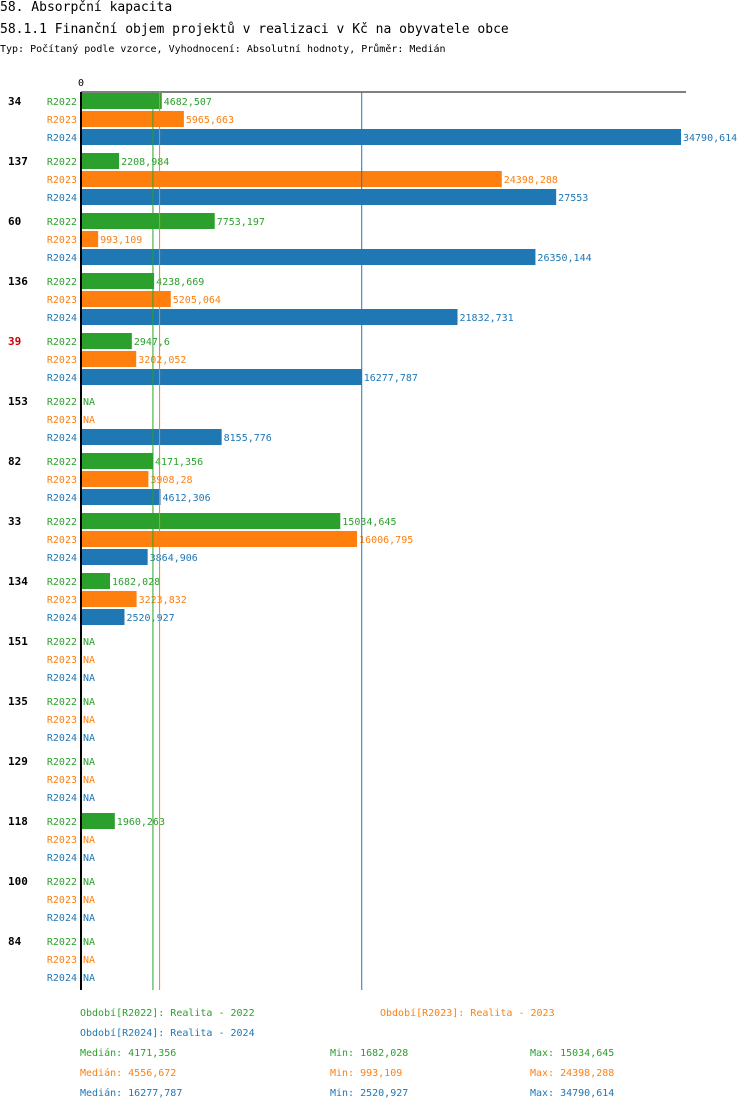 The image size is (750, 1112). What do you see at coordinates (572, 1093) in the screenshot?
I see `stat-max-r2024: Max: 34790,614` at bounding box center [572, 1093].